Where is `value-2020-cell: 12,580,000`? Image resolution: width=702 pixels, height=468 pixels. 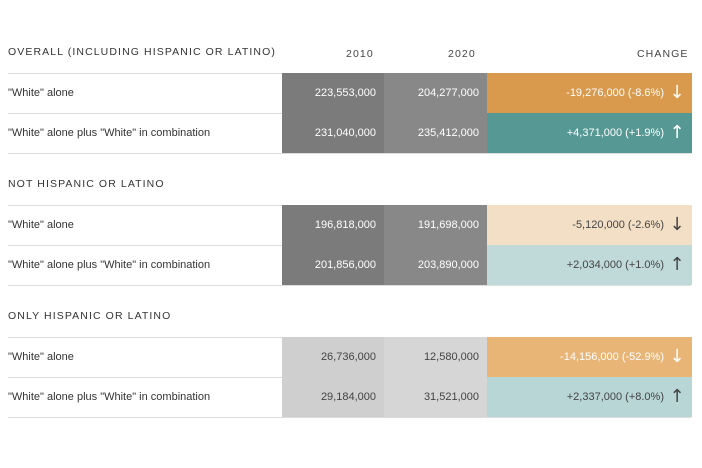 value-2020-cell: 12,580,000 is located at coordinates (435, 357).